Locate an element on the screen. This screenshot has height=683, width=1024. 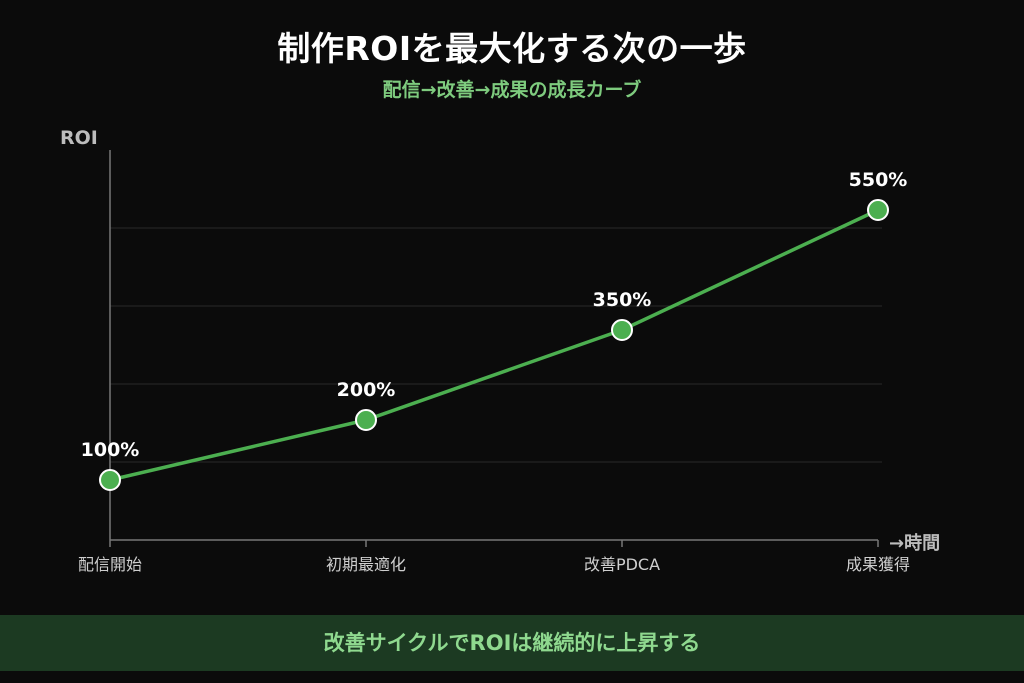
y-axis-label: ROI is located at coordinates (79, 138).